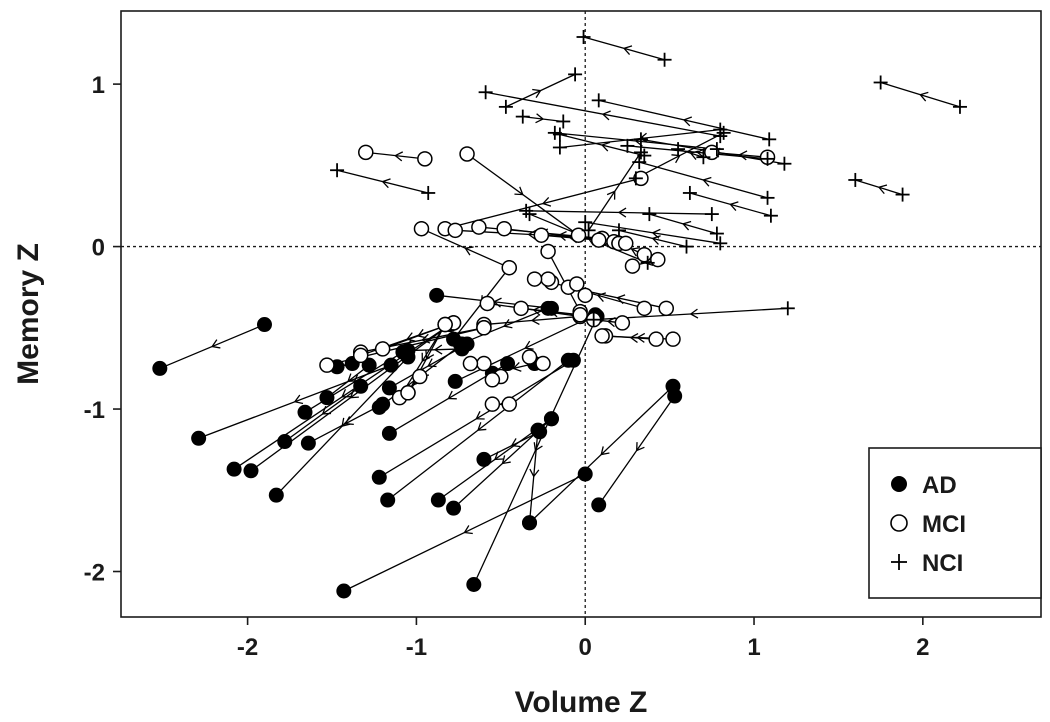 The width and height of the screenshot is (1050, 722). I want to click on legend-marker-mci, so click(899, 523).